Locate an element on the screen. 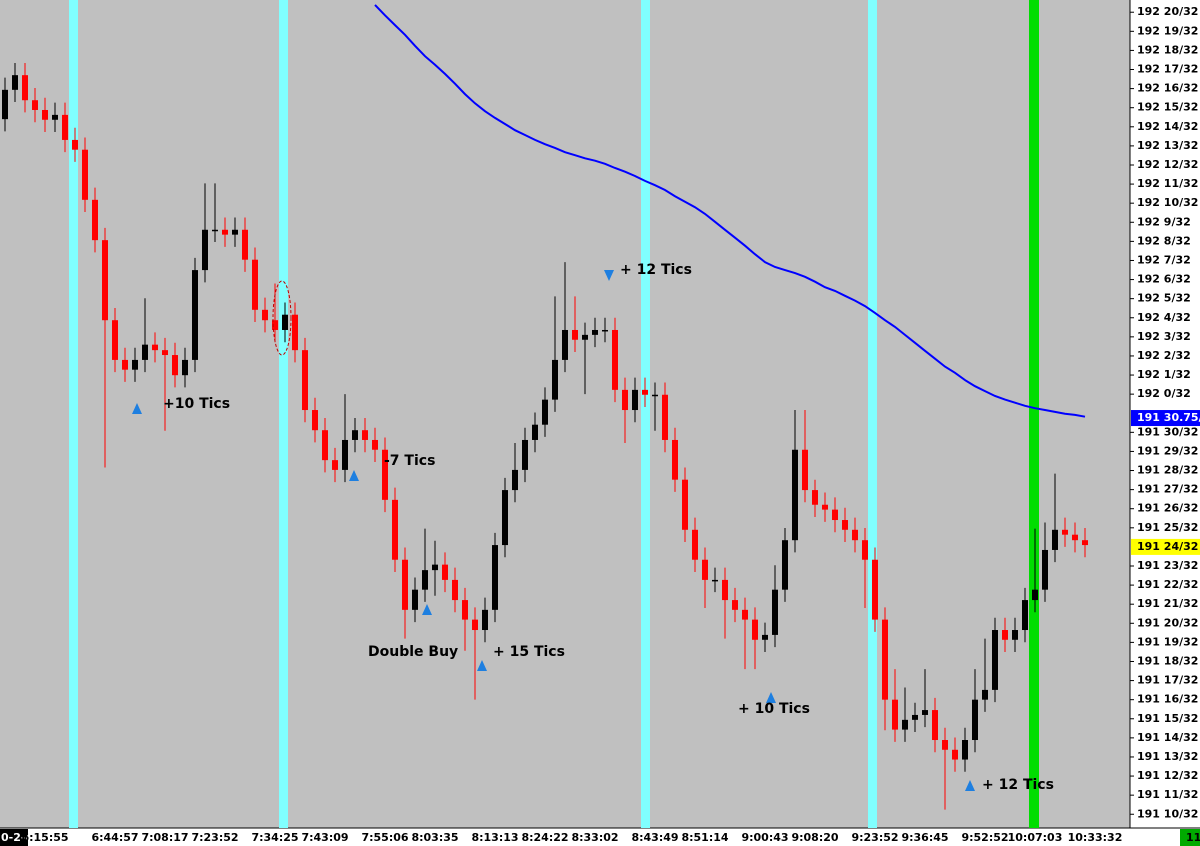 The height and width of the screenshot is (846, 1200). x-tick-label: 7:23:52 is located at coordinates (214, 837).